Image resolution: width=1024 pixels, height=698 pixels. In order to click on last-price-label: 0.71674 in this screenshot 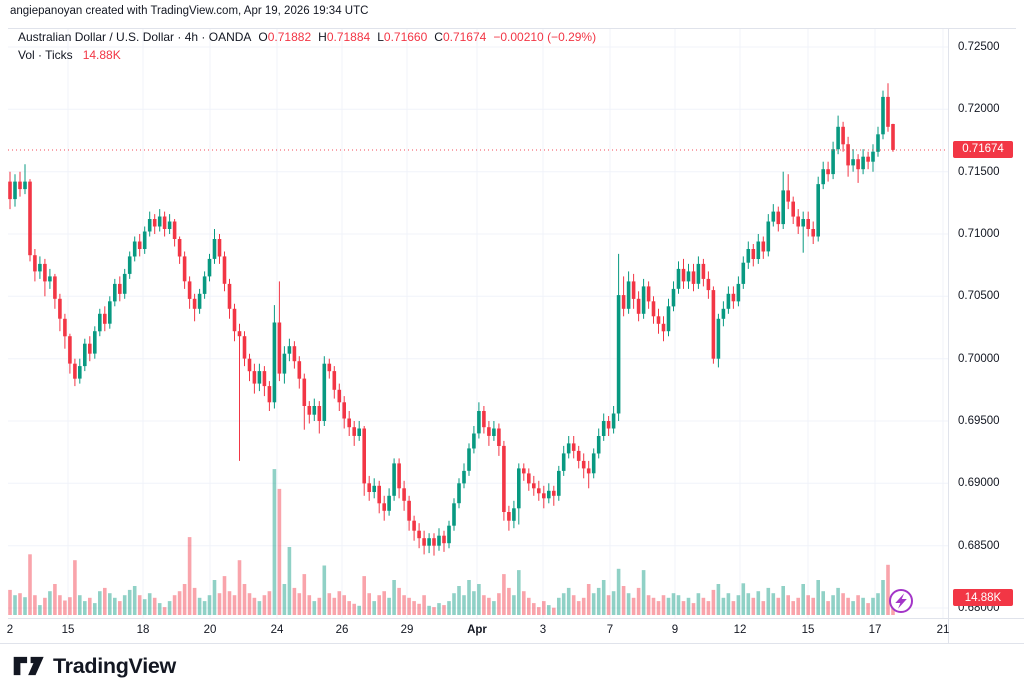, I will do `click(983, 149)`.